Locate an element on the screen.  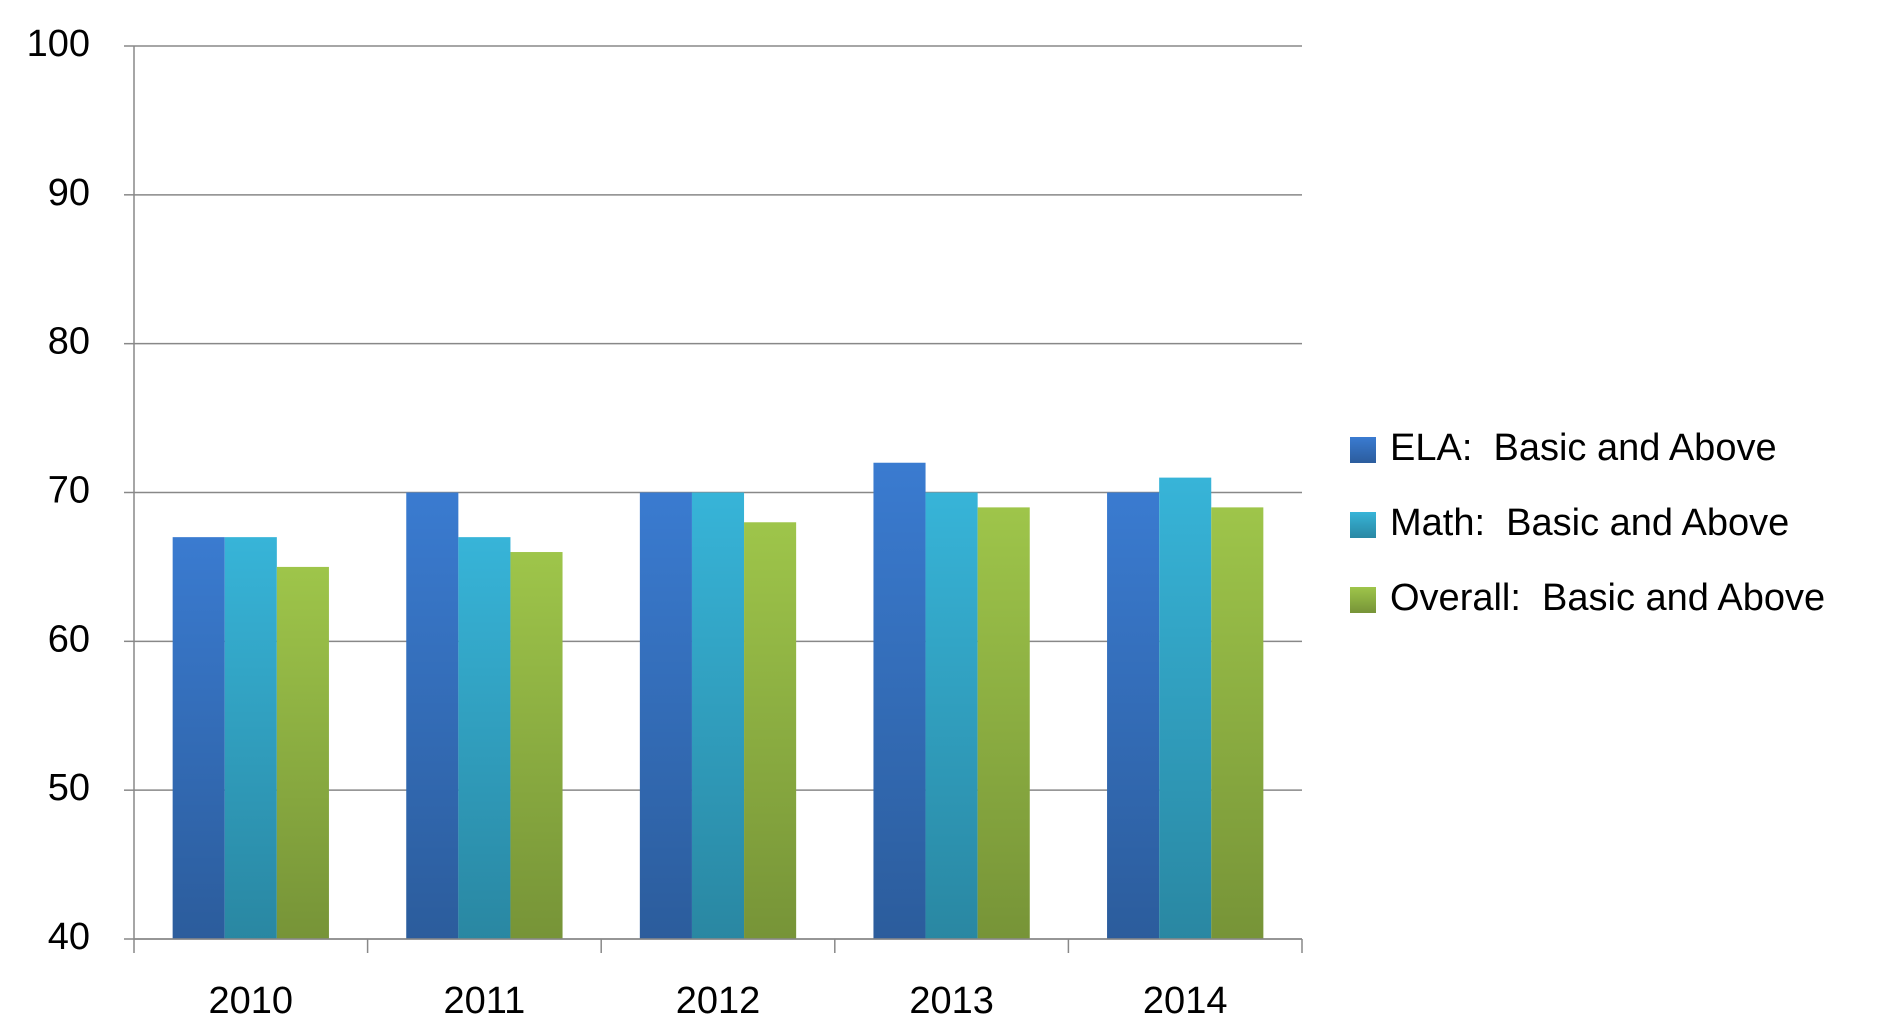
y-tick-label: 90 is located at coordinates (69, 193).